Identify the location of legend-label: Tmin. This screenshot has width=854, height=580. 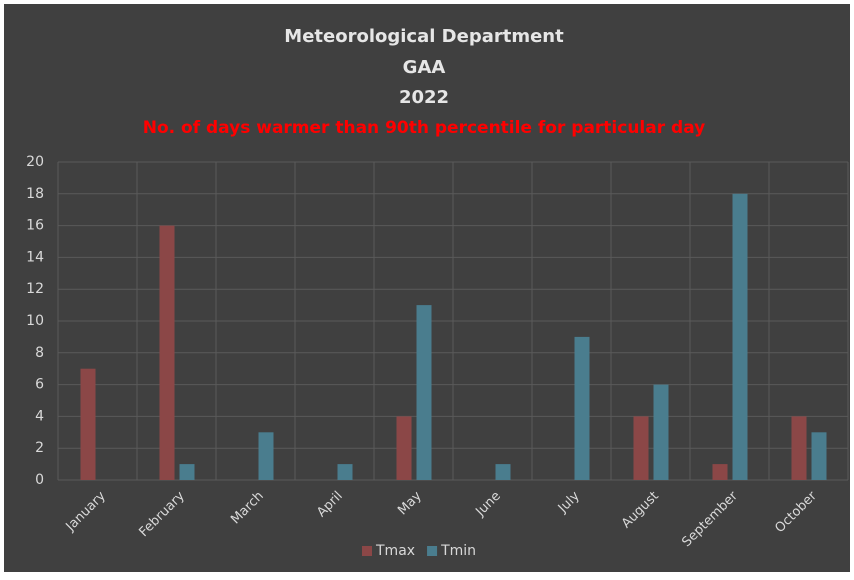
(458, 551).